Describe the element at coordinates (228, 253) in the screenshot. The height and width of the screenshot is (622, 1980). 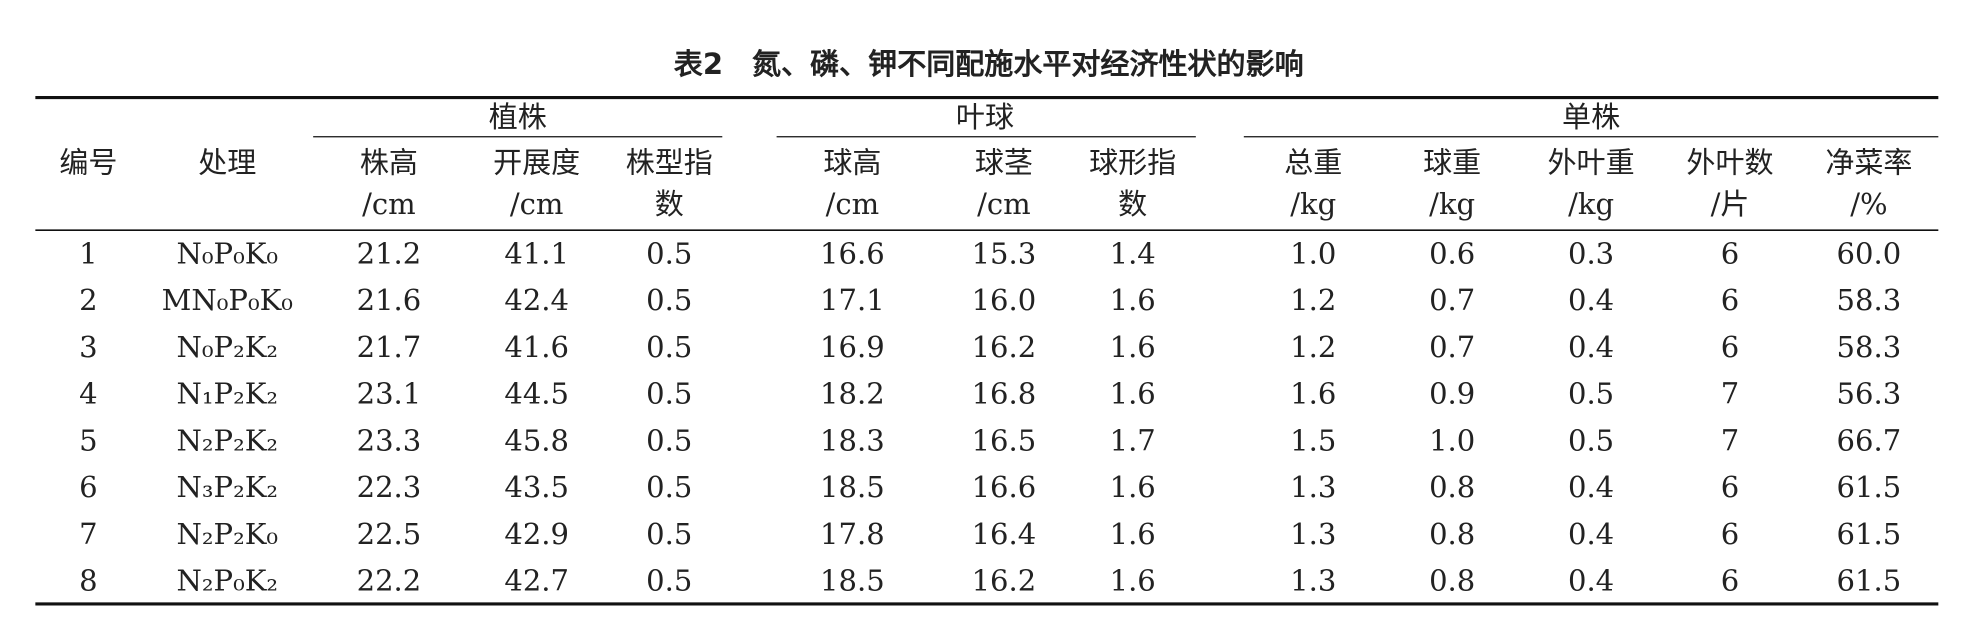
I see `table-cell: N₀P₀K₀` at that location.